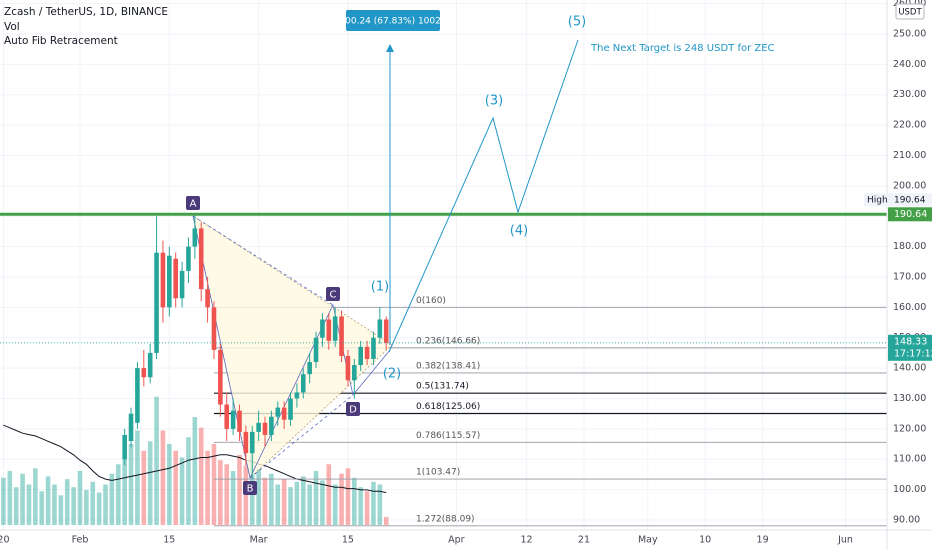 This screenshot has width=932, height=554. What do you see at coordinates (390, 48) in the screenshot?
I see `arrow-head` at bounding box center [390, 48].